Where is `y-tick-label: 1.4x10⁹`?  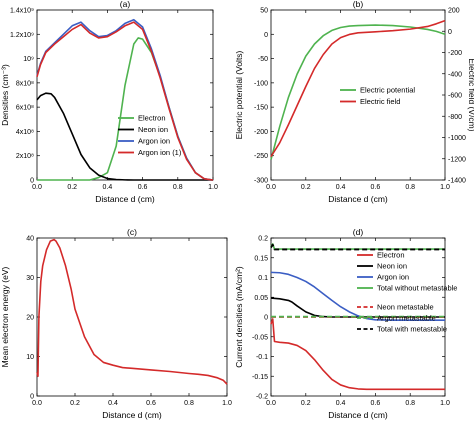 y-tick-label: 1.4x10⁹ is located at coordinates (22, 11).